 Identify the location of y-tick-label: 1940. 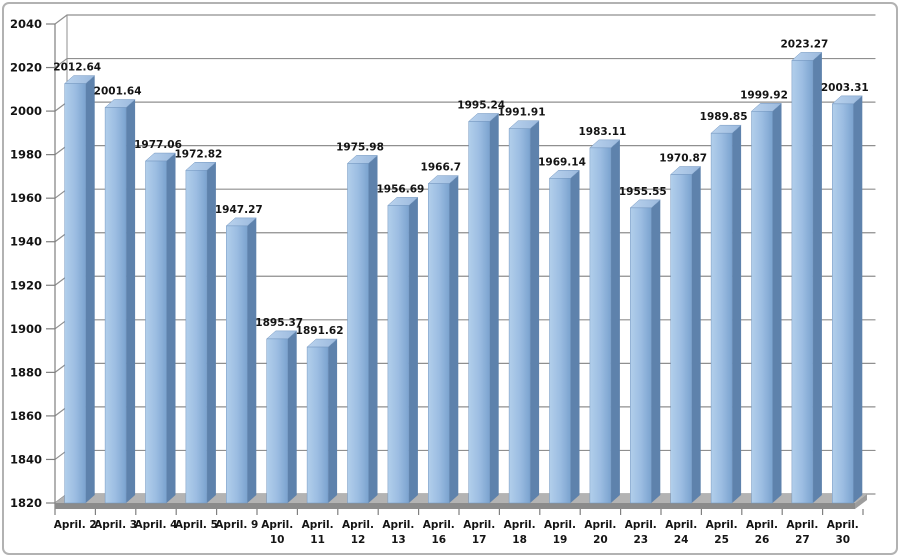
(26, 242).